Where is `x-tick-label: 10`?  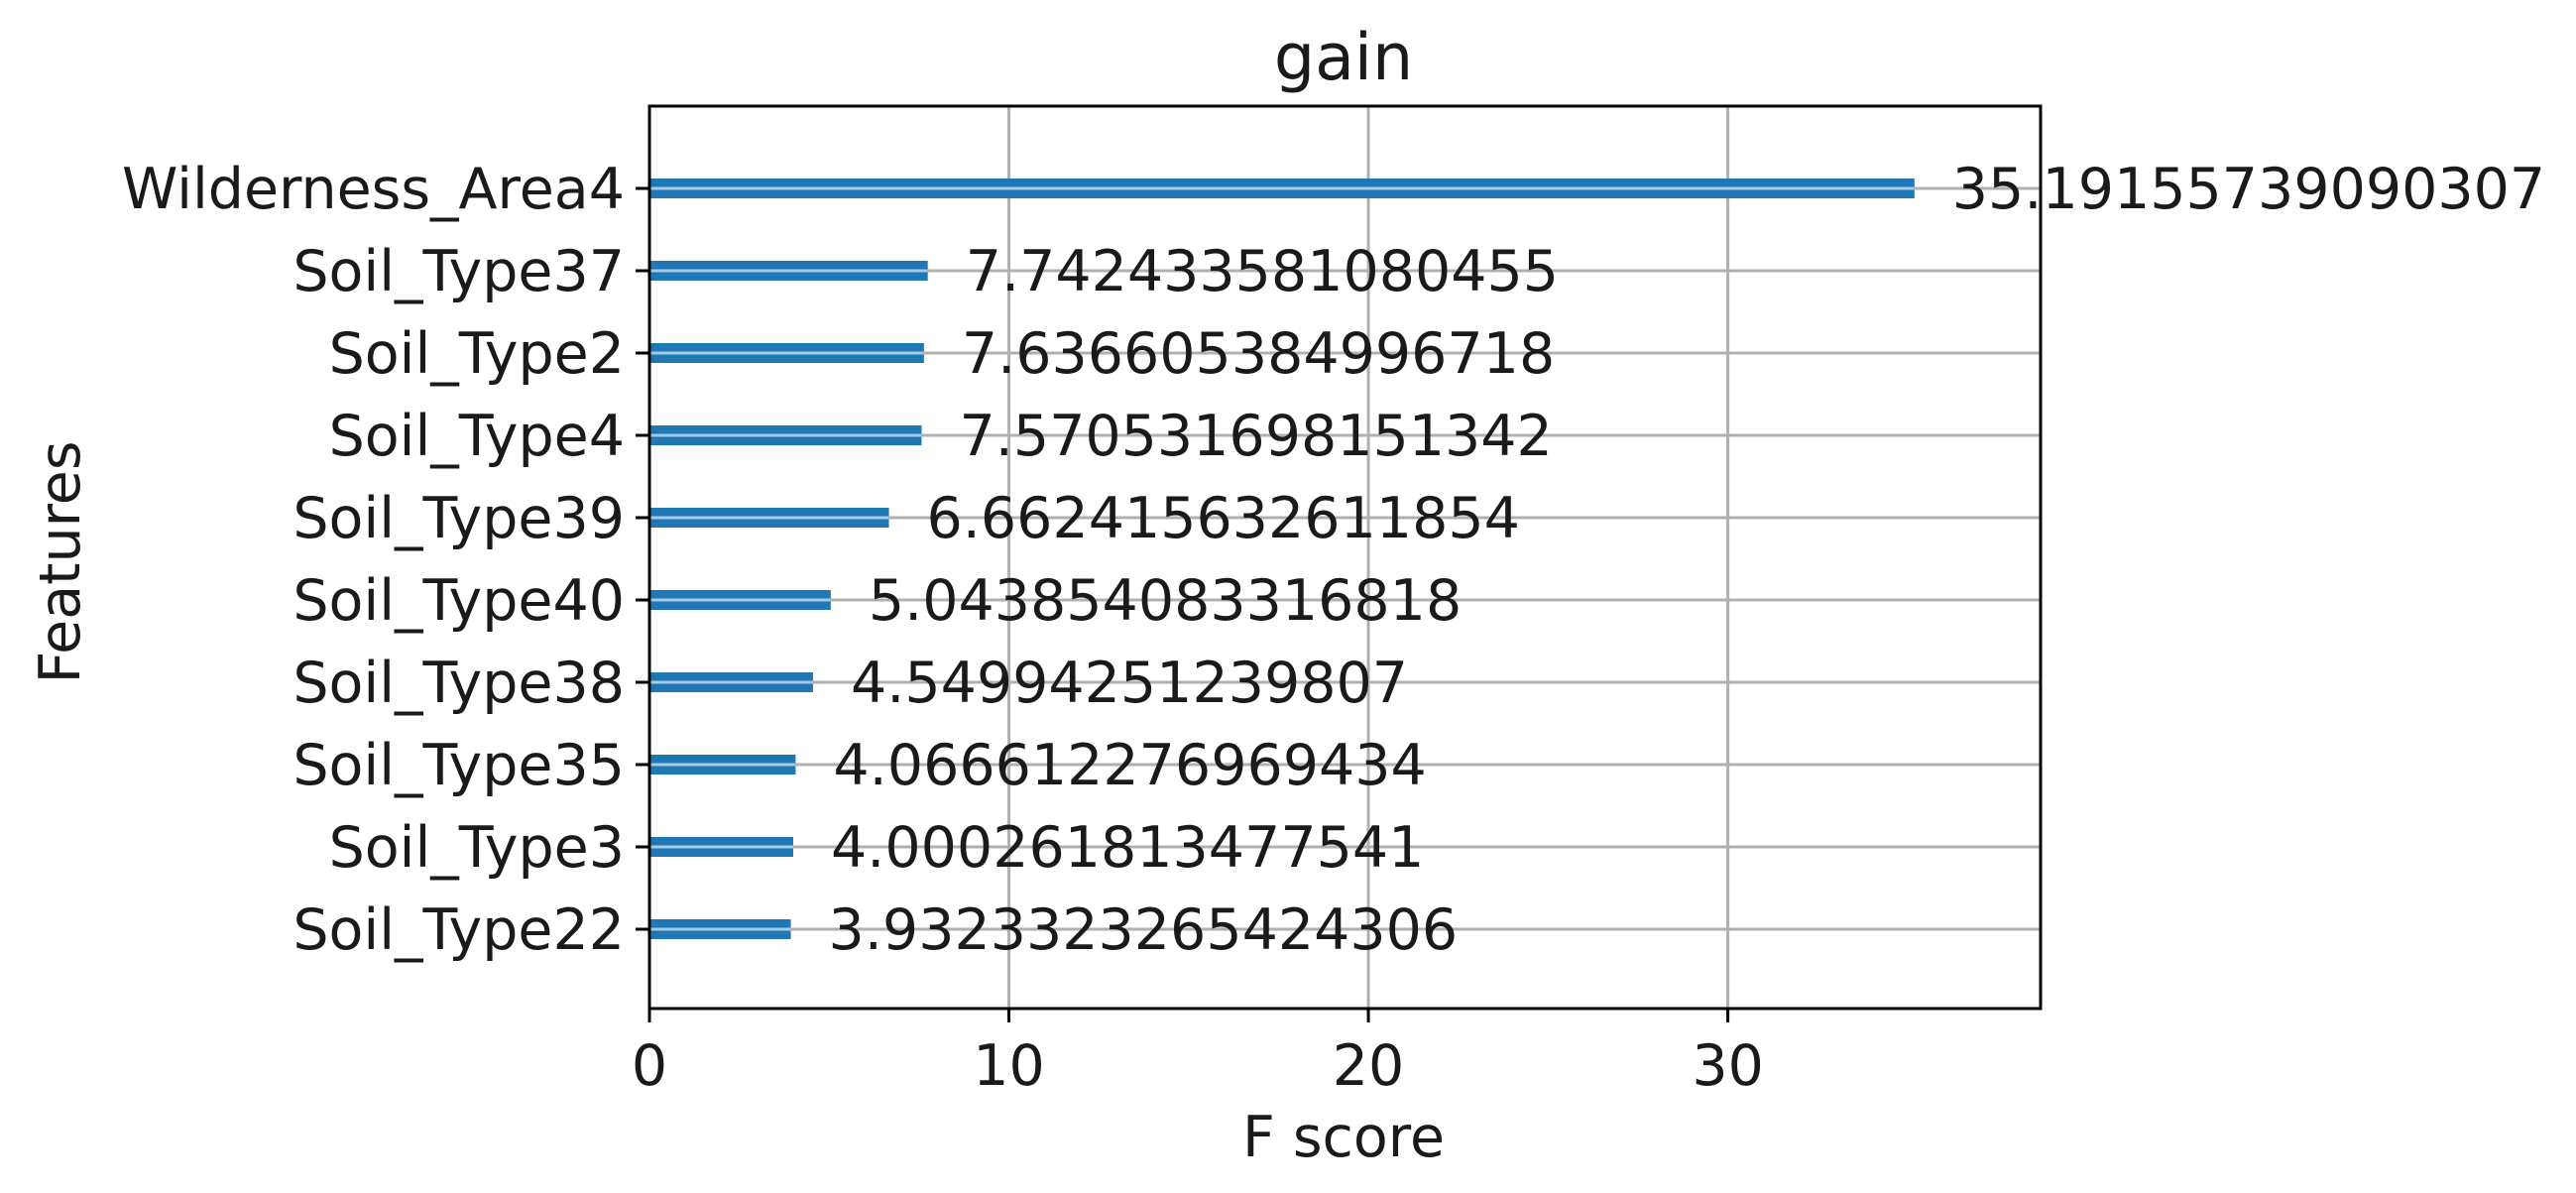 x-tick-label: 10 is located at coordinates (1009, 1066).